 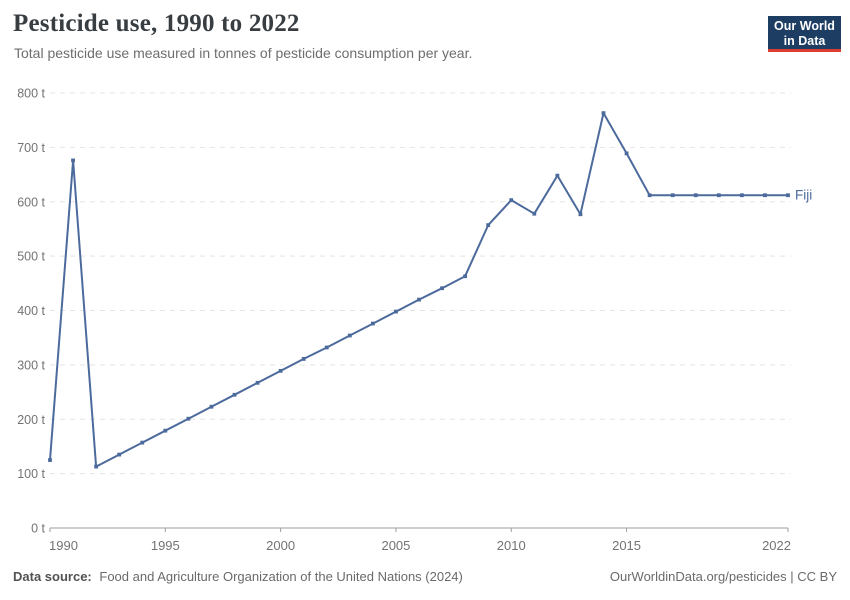 I want to click on y-tick-label: 700 t, so click(x=31, y=148).